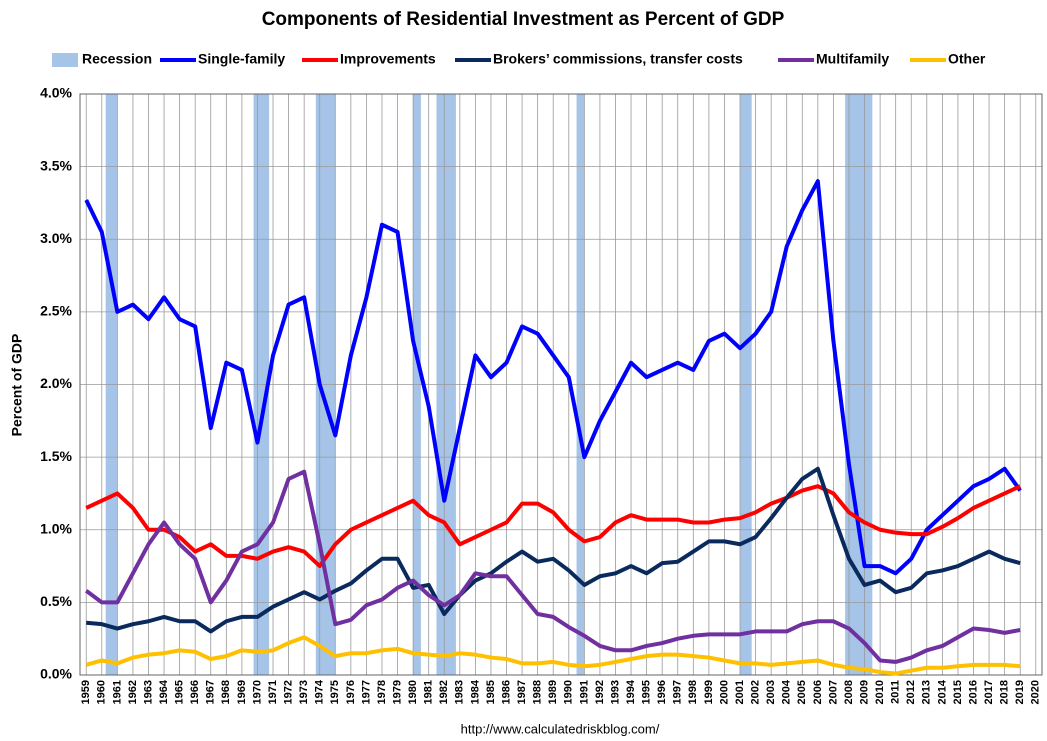 The width and height of the screenshot is (1047, 741). Describe the element at coordinates (618, 59) in the screenshot. I see `legend-label: Brokers’ commissions, transfer costs` at that location.